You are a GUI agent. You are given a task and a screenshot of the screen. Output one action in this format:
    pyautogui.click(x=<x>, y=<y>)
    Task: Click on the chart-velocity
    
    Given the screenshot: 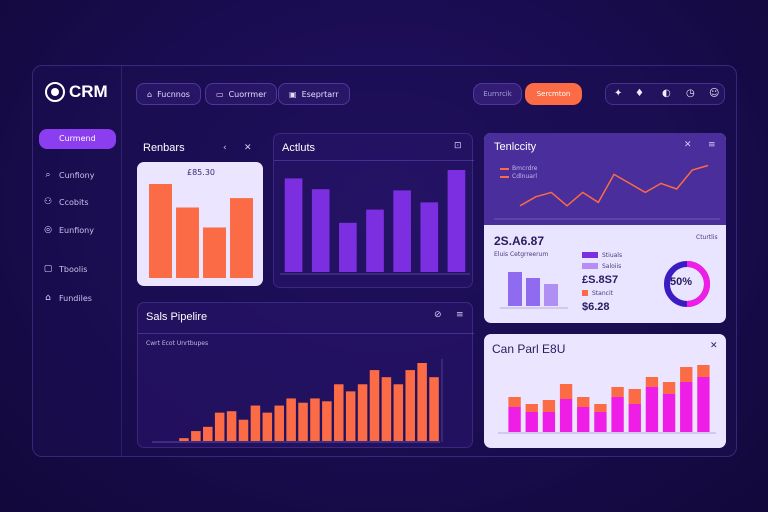 What is the action you would take?
    pyautogui.click(x=607, y=192)
    